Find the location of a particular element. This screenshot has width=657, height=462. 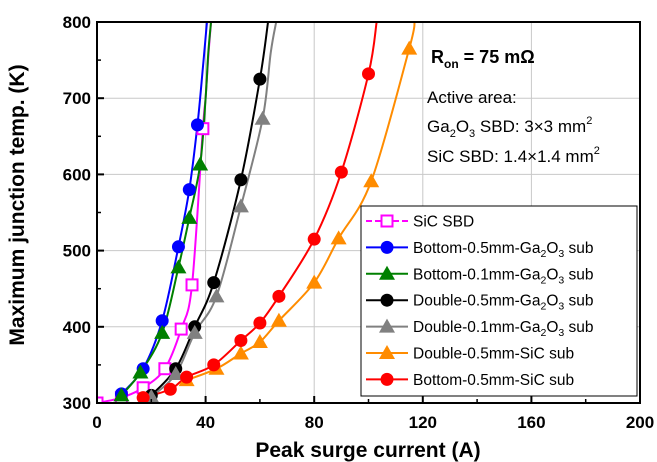

ron-annotation: Ron = 75 mΩ is located at coordinates (483, 59).